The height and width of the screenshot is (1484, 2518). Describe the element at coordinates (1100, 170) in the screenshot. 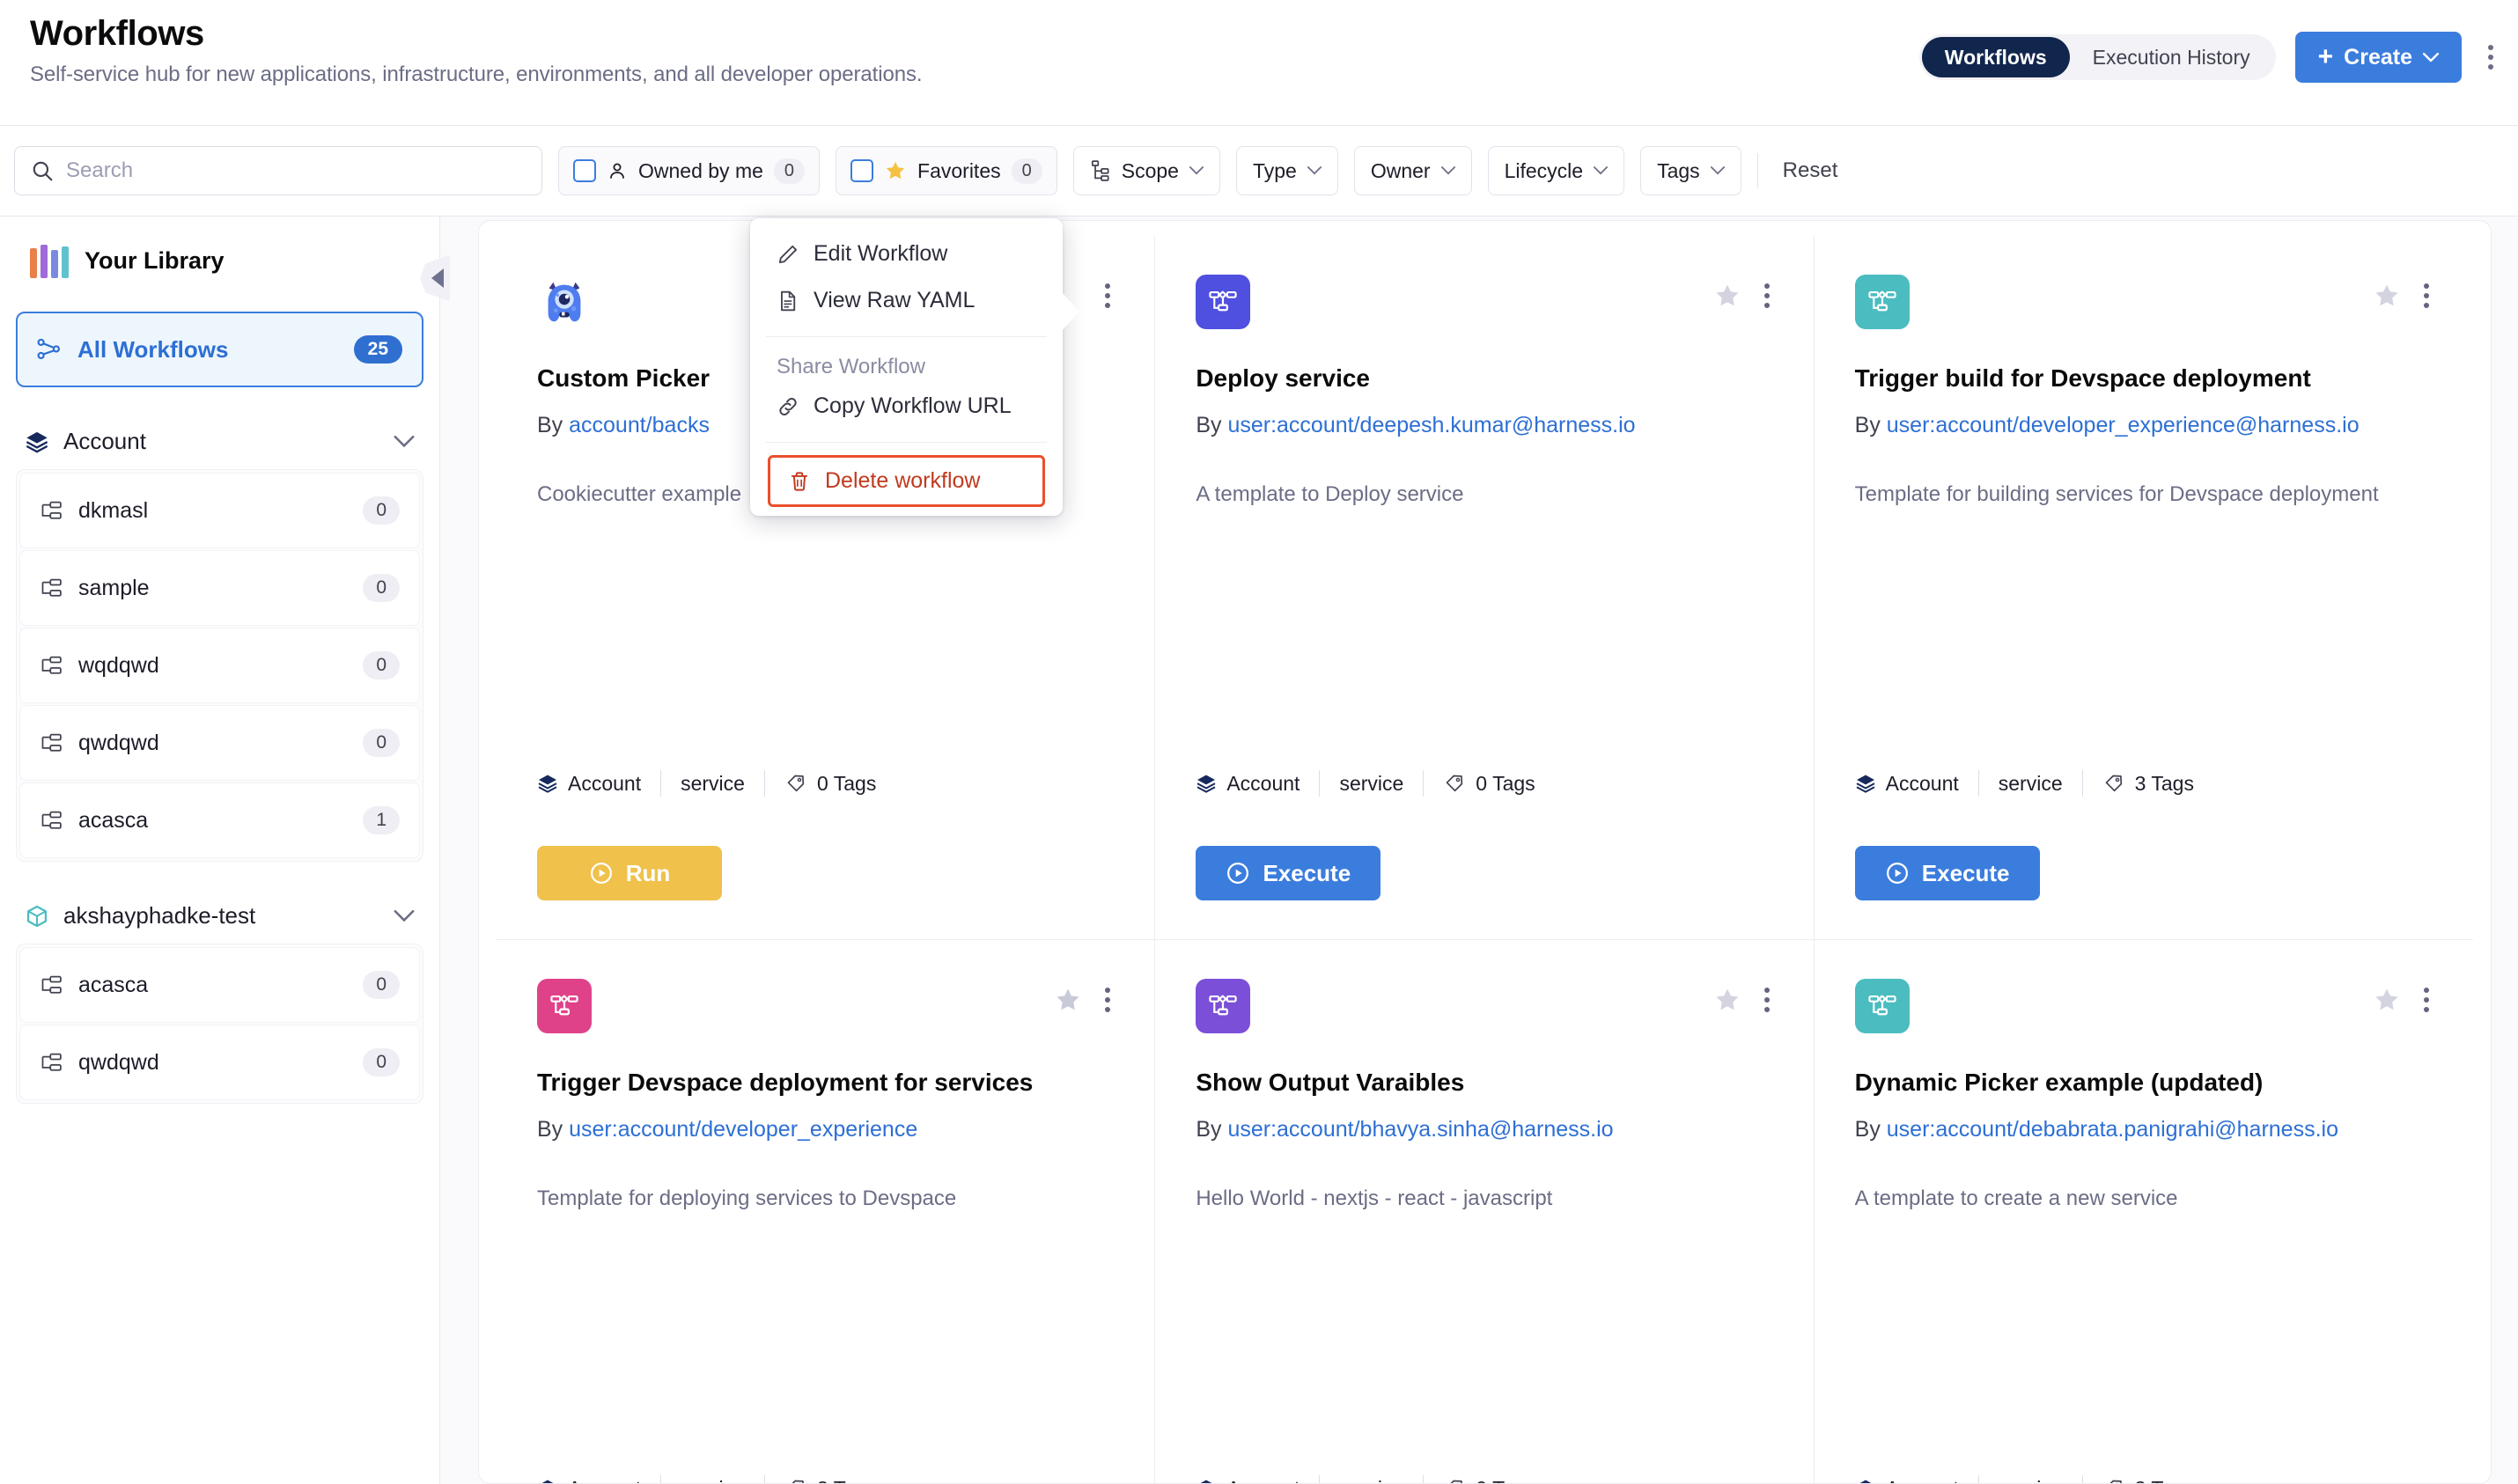

I see `scope-tree-icon` at that location.